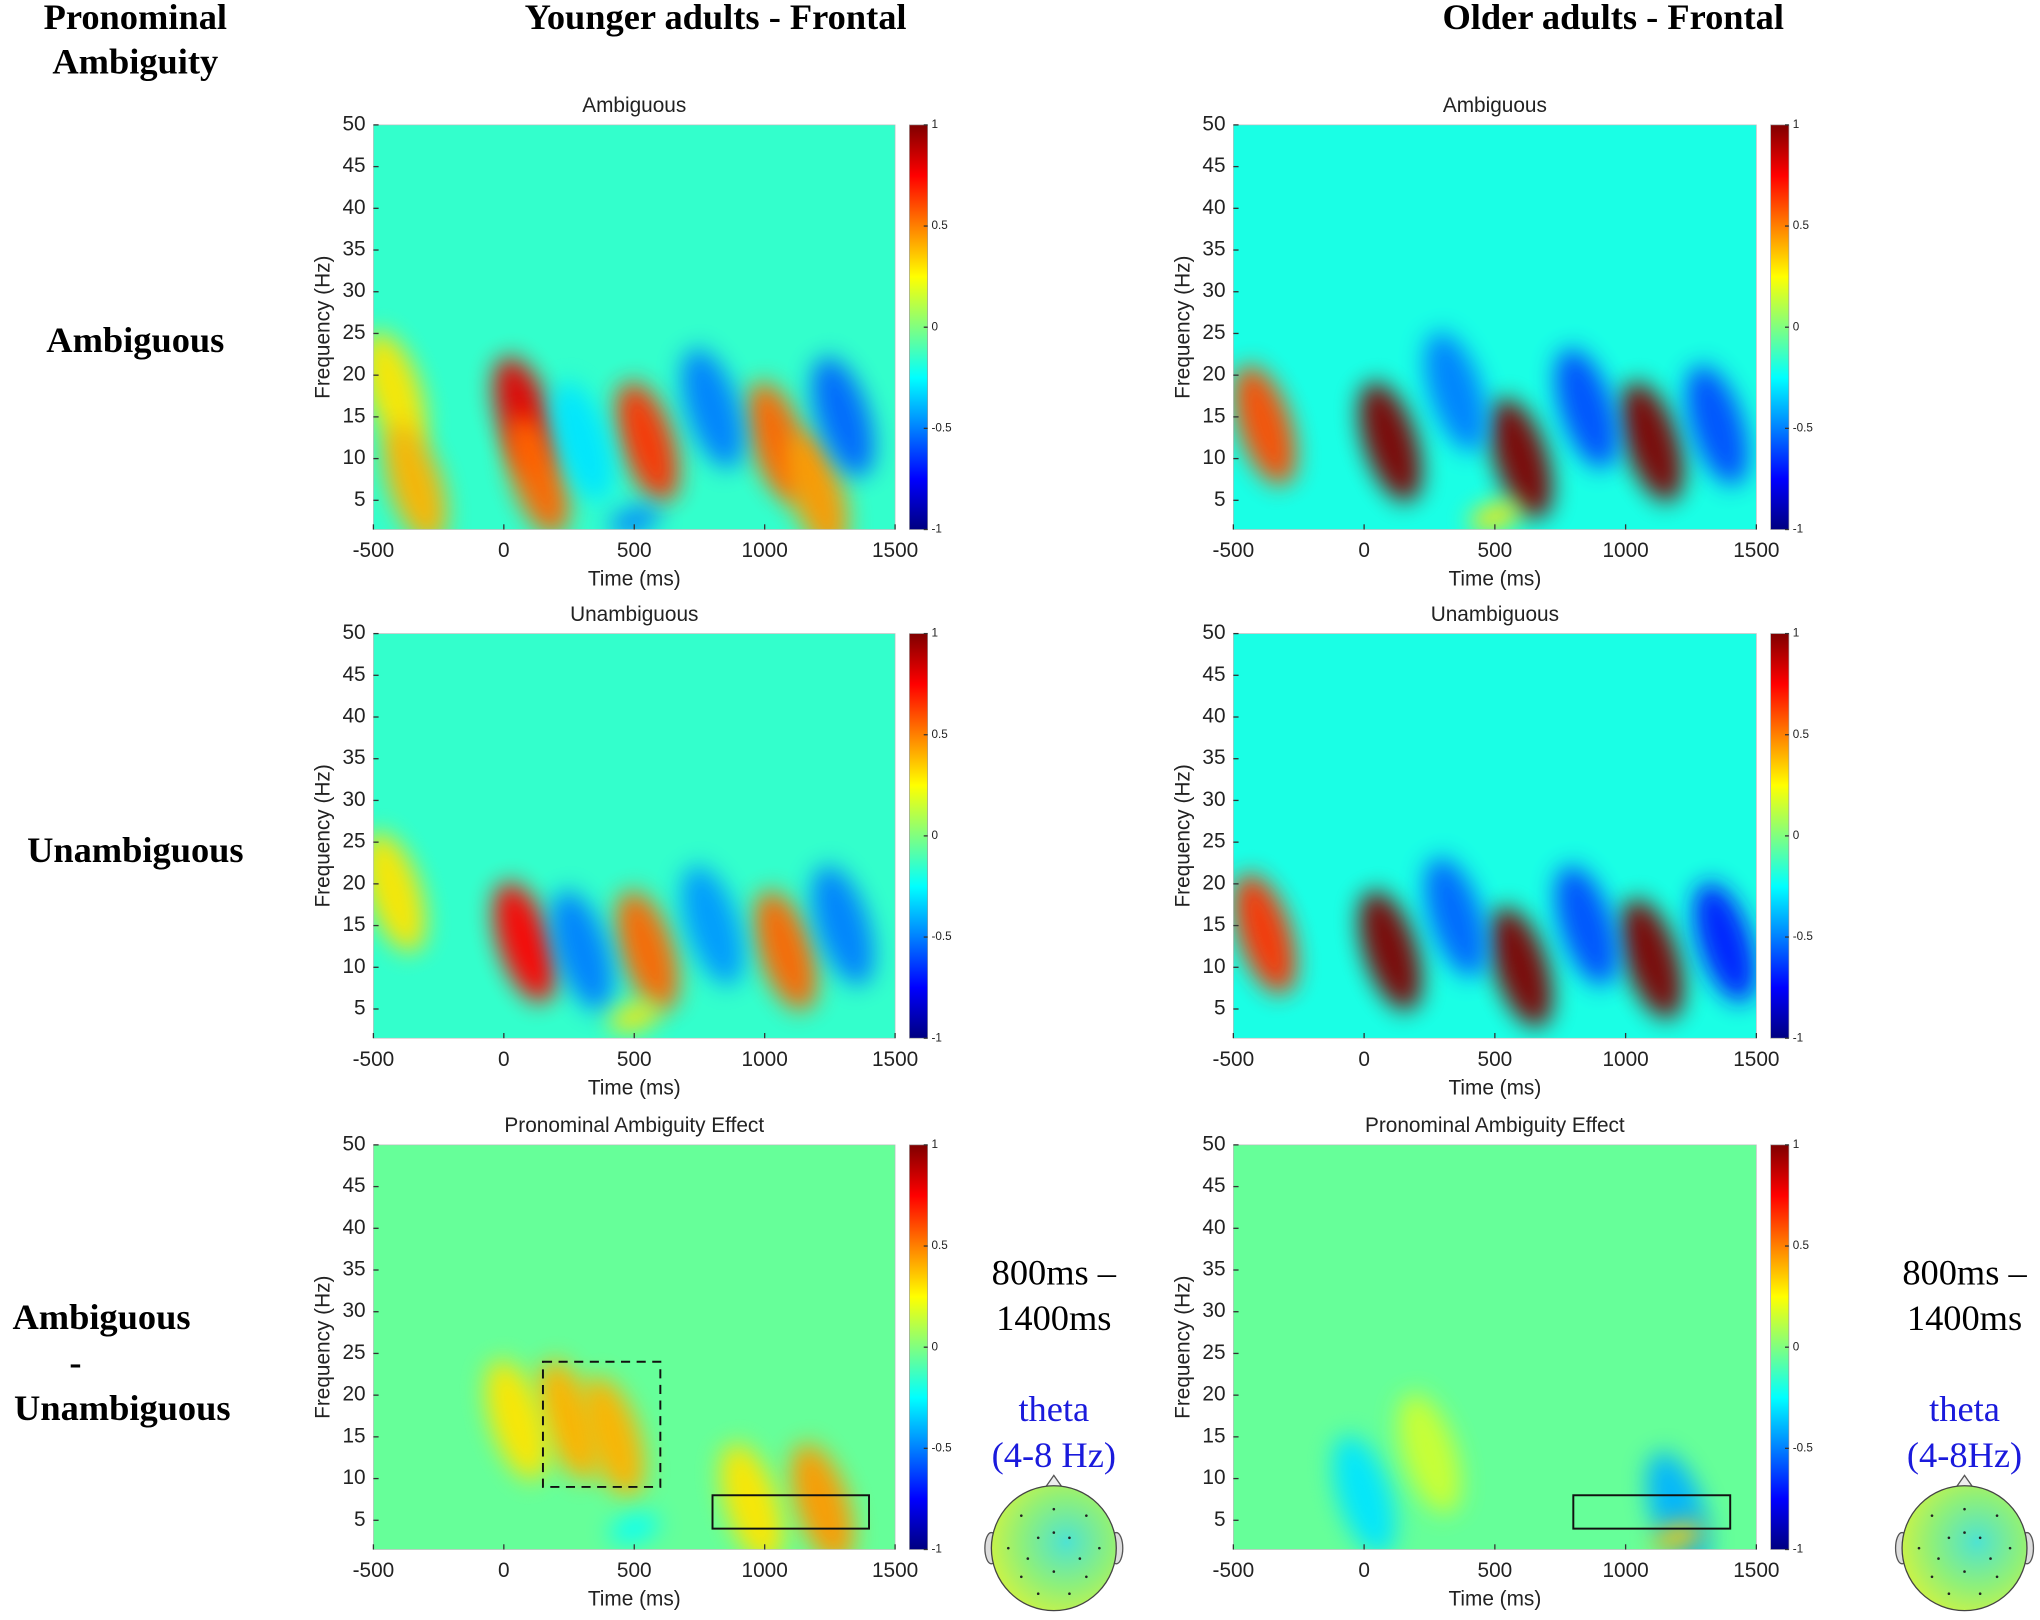 Image resolution: width=2040 pixels, height=1620 pixels. I want to click on time-window-label: 1400ms, so click(1964, 1318).